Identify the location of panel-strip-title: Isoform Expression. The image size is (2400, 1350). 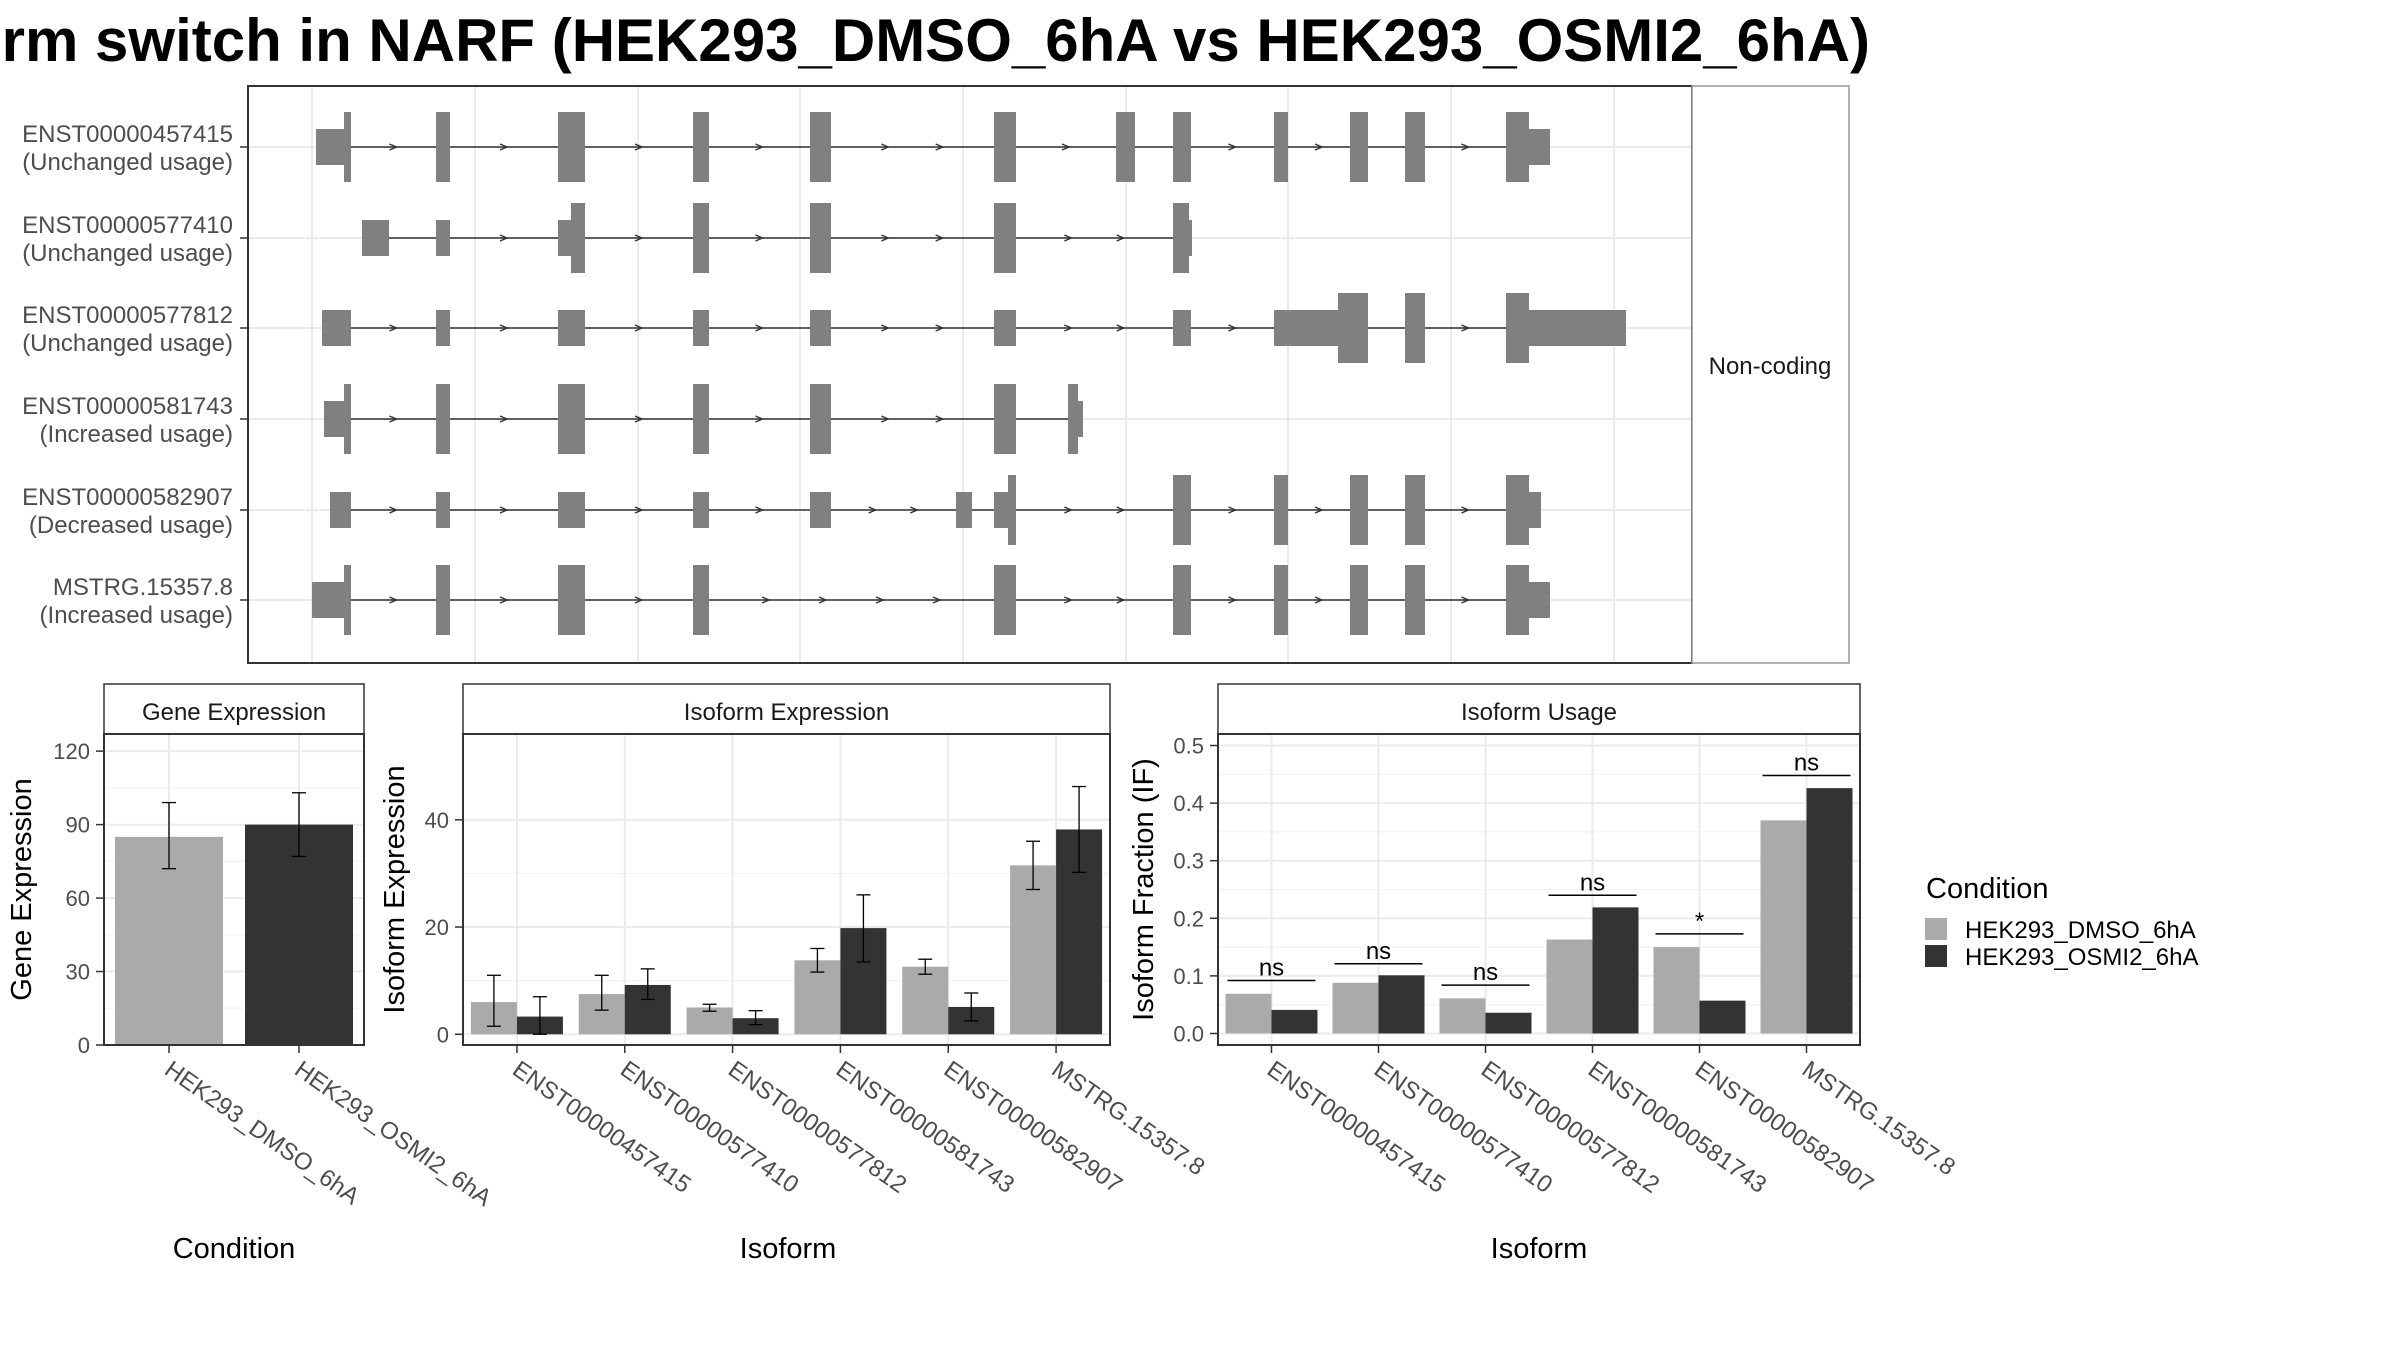
(786, 712).